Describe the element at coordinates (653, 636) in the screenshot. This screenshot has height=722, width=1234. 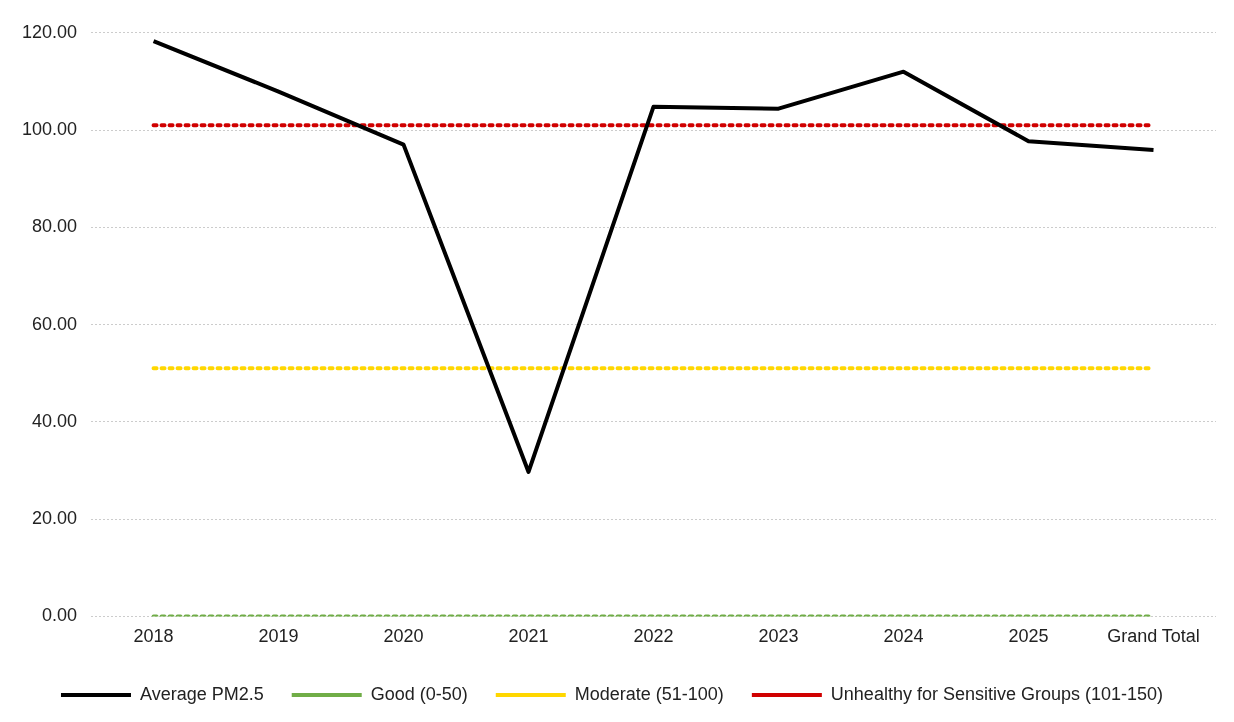
I see `x-tick-label: 2022` at that location.